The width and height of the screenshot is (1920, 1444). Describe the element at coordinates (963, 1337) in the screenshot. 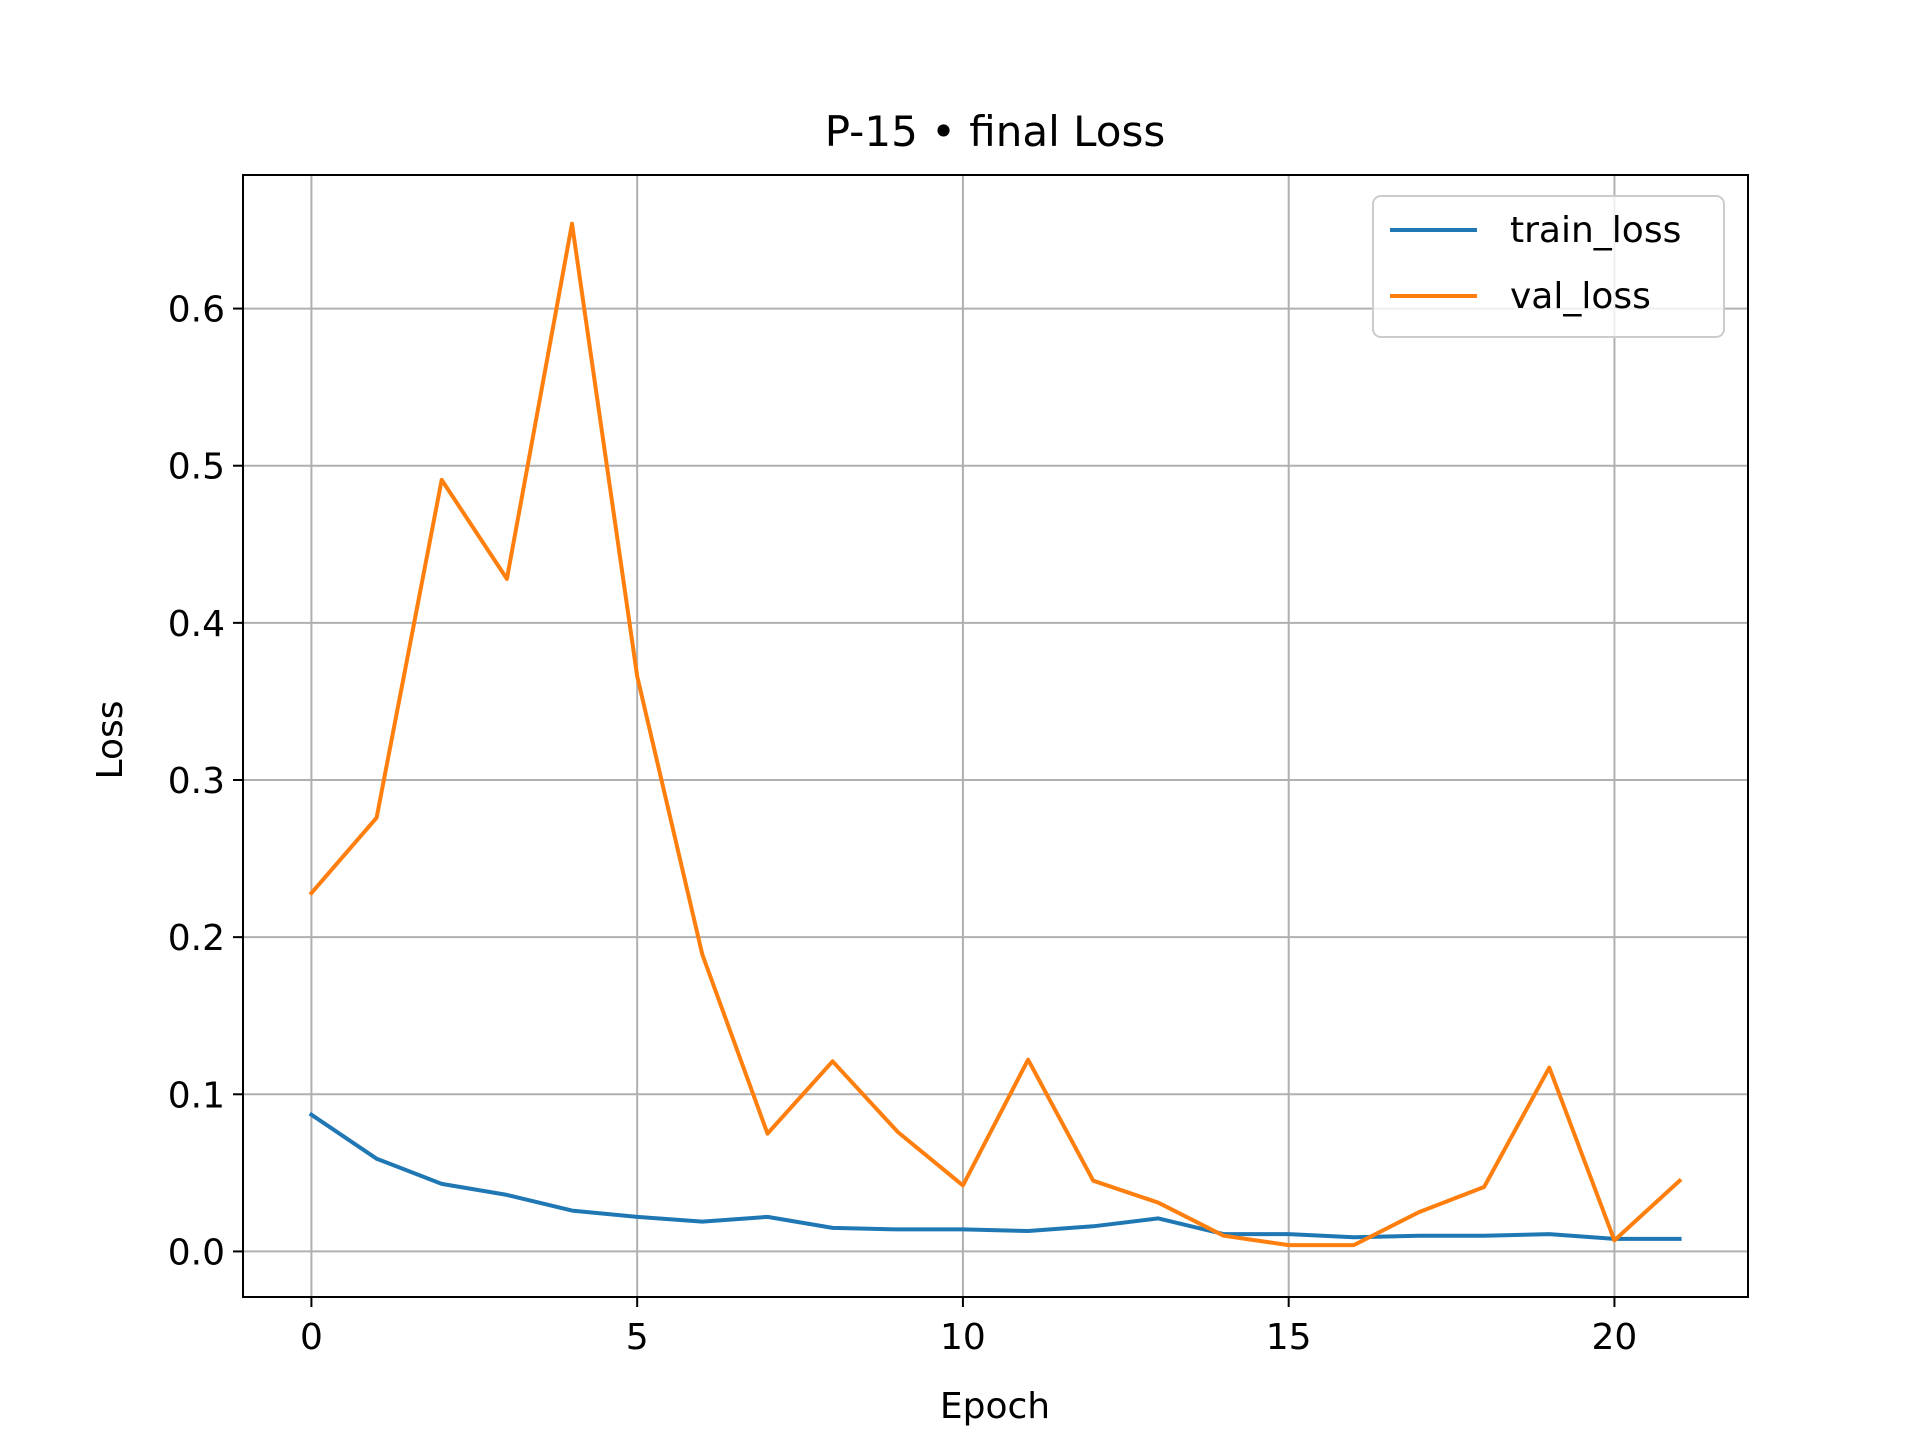

I see `x-tick-label: 10` at that location.